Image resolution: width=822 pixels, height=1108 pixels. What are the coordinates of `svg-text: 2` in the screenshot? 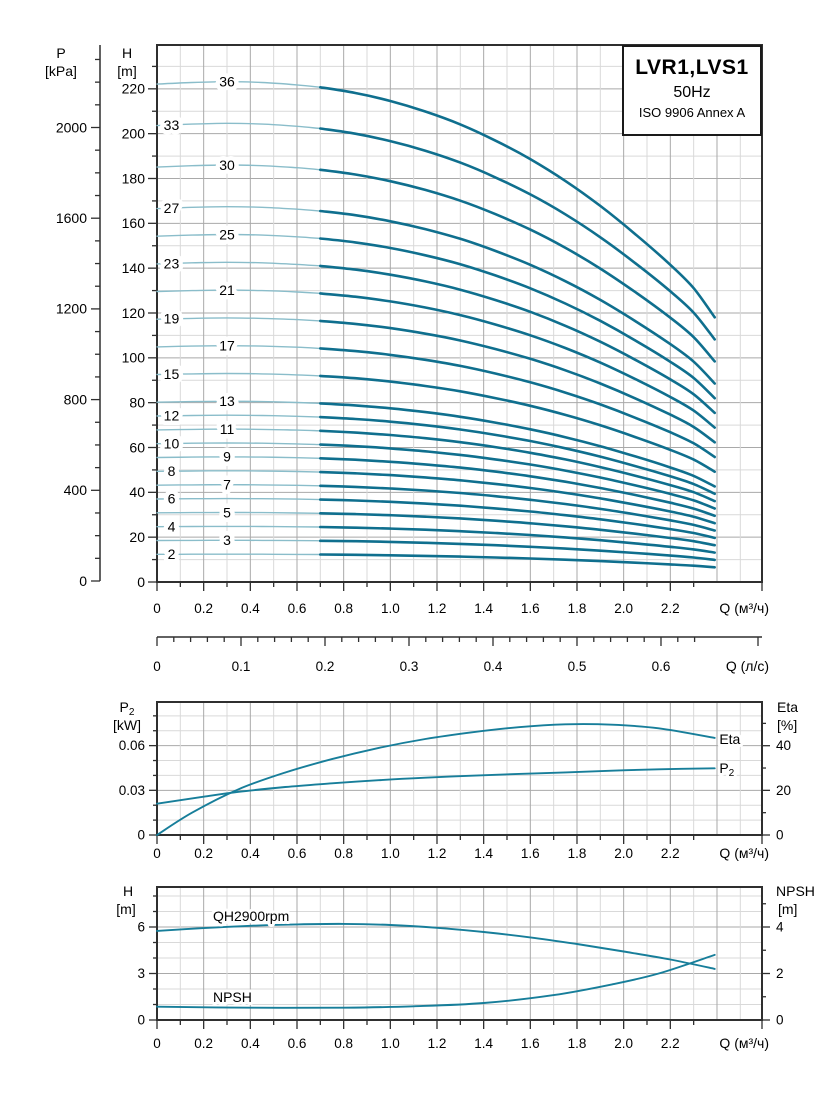 It's located at (172, 554).